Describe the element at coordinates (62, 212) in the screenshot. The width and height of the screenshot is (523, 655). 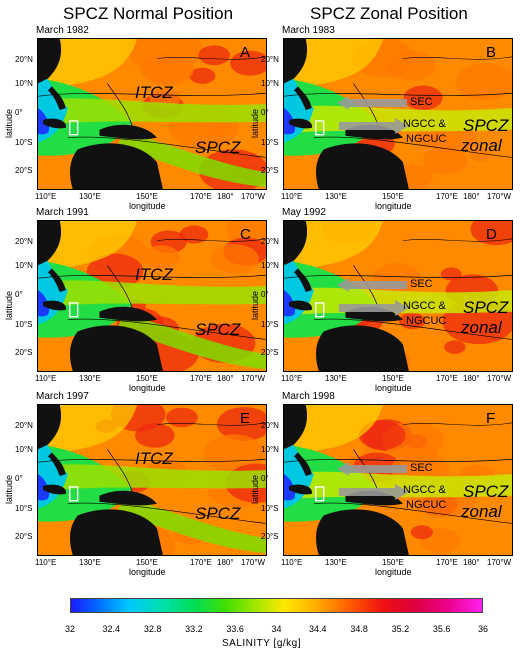
I see `panel-date: March 1991` at that location.